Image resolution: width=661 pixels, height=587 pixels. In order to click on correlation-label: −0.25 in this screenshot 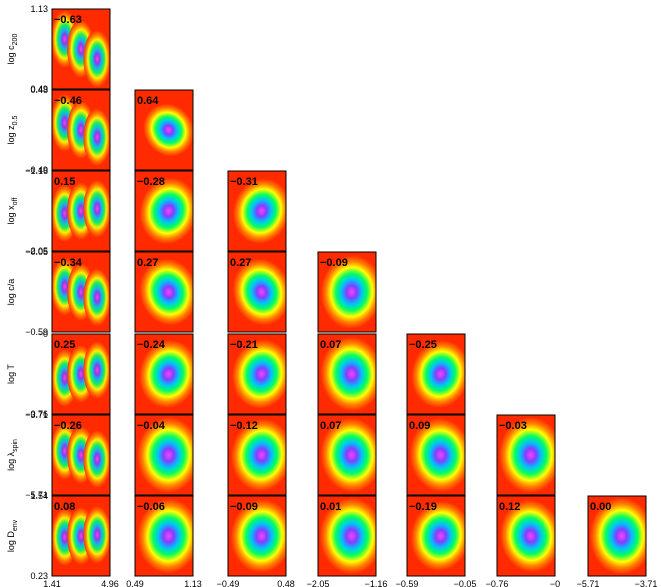, I will do `click(423, 345)`.